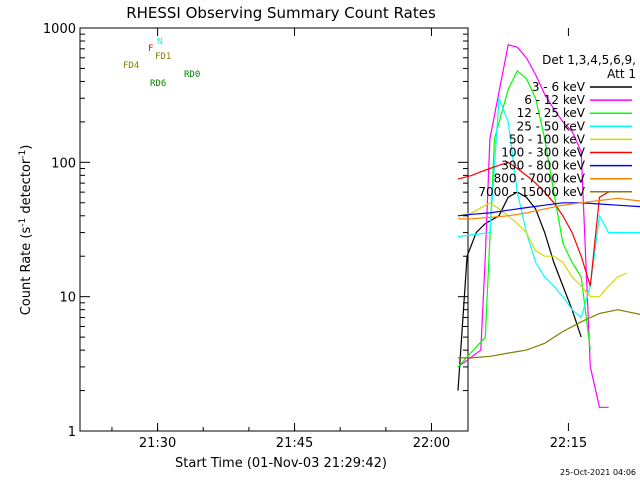 The height and width of the screenshot is (480, 640). Describe the element at coordinates (281, 463) in the screenshot. I see `x-axis-label: Start Time (01-Nov-03 21:29:42)` at that location.